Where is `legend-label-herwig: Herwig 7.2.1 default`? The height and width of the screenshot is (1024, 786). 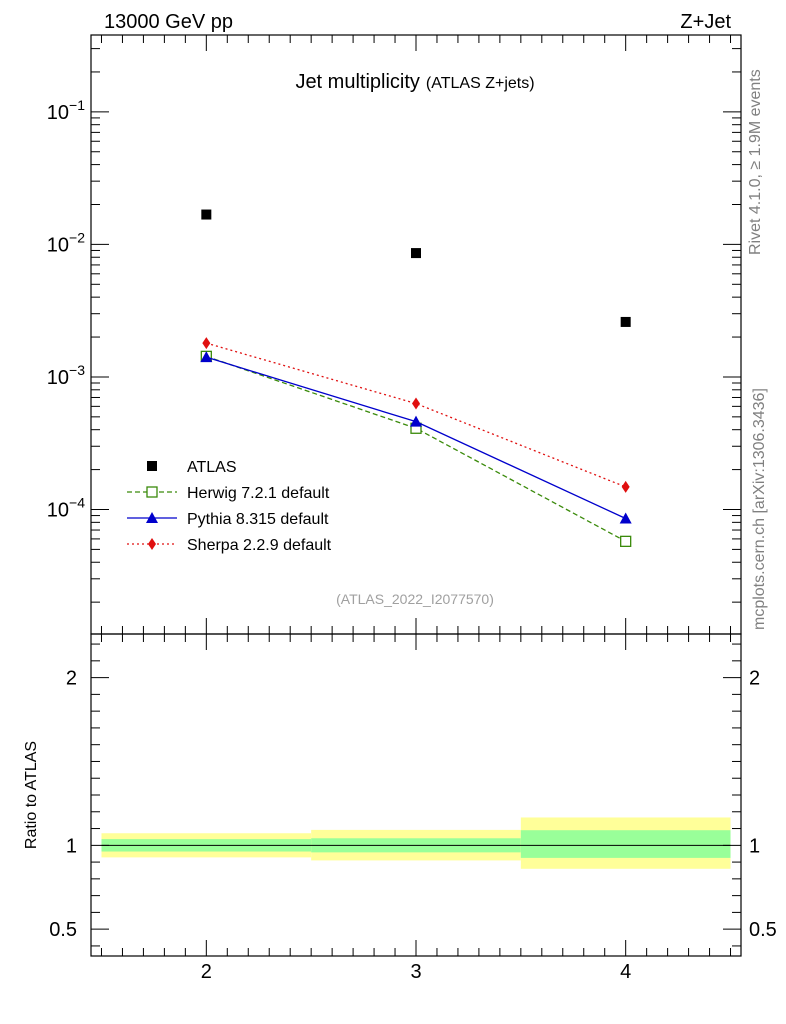
legend-label-herwig: Herwig 7.2.1 default is located at coordinates (258, 493).